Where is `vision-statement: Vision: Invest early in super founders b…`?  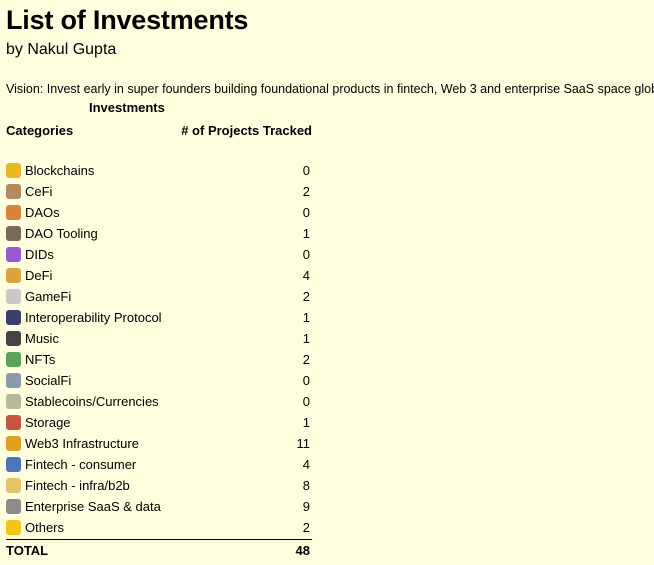 vision-statement: Vision: Invest early in super founders b… is located at coordinates (330, 89).